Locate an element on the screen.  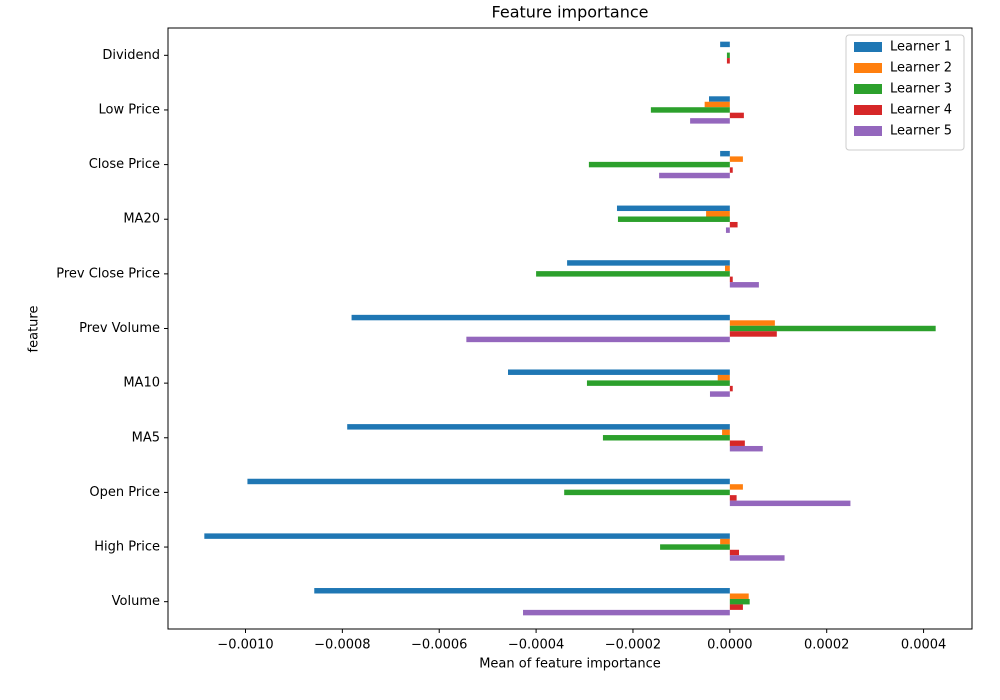
y-tick-label: Prev Close Price is located at coordinates (108, 273).